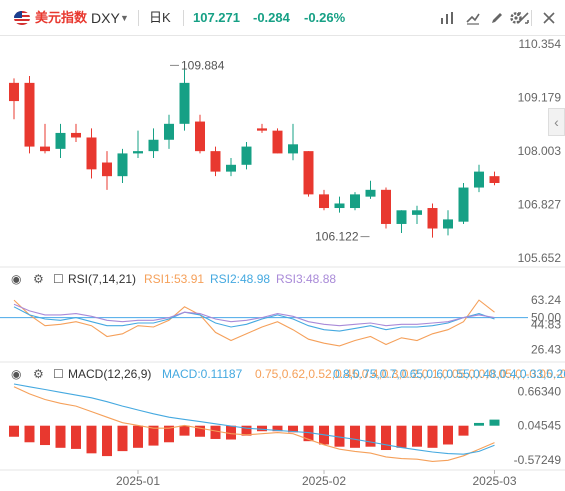 The image size is (565, 491). Describe the element at coordinates (216, 17) in the screenshot. I see `last-price: 107.271` at that location.